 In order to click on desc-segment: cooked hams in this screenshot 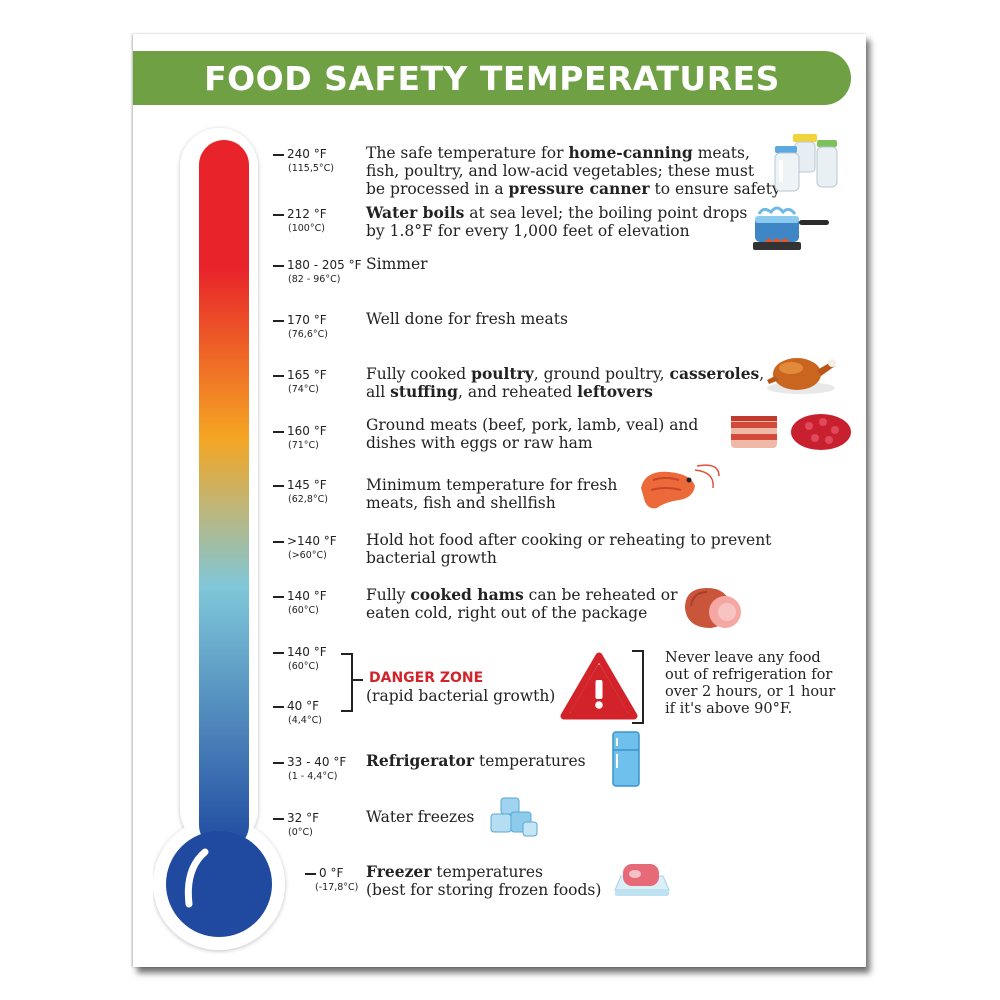, I will do `click(467, 594)`.